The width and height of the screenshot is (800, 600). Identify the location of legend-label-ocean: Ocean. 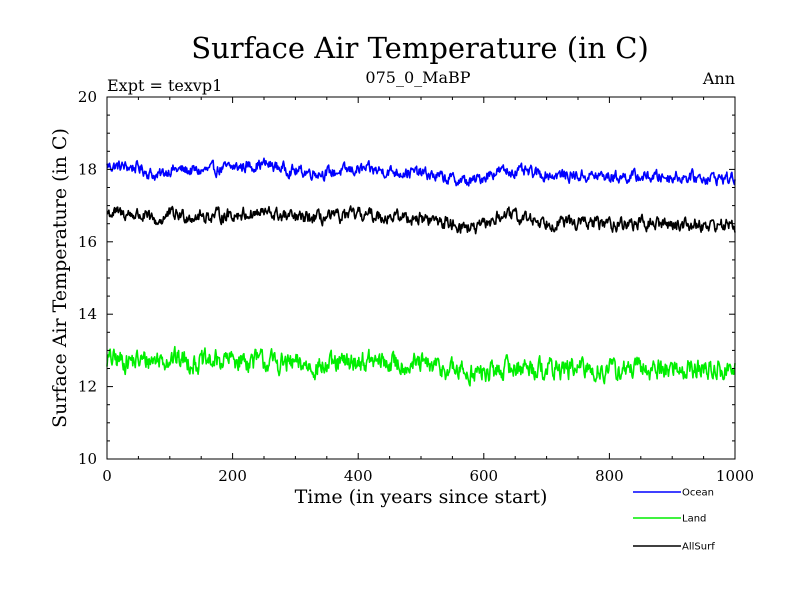
(698, 493).